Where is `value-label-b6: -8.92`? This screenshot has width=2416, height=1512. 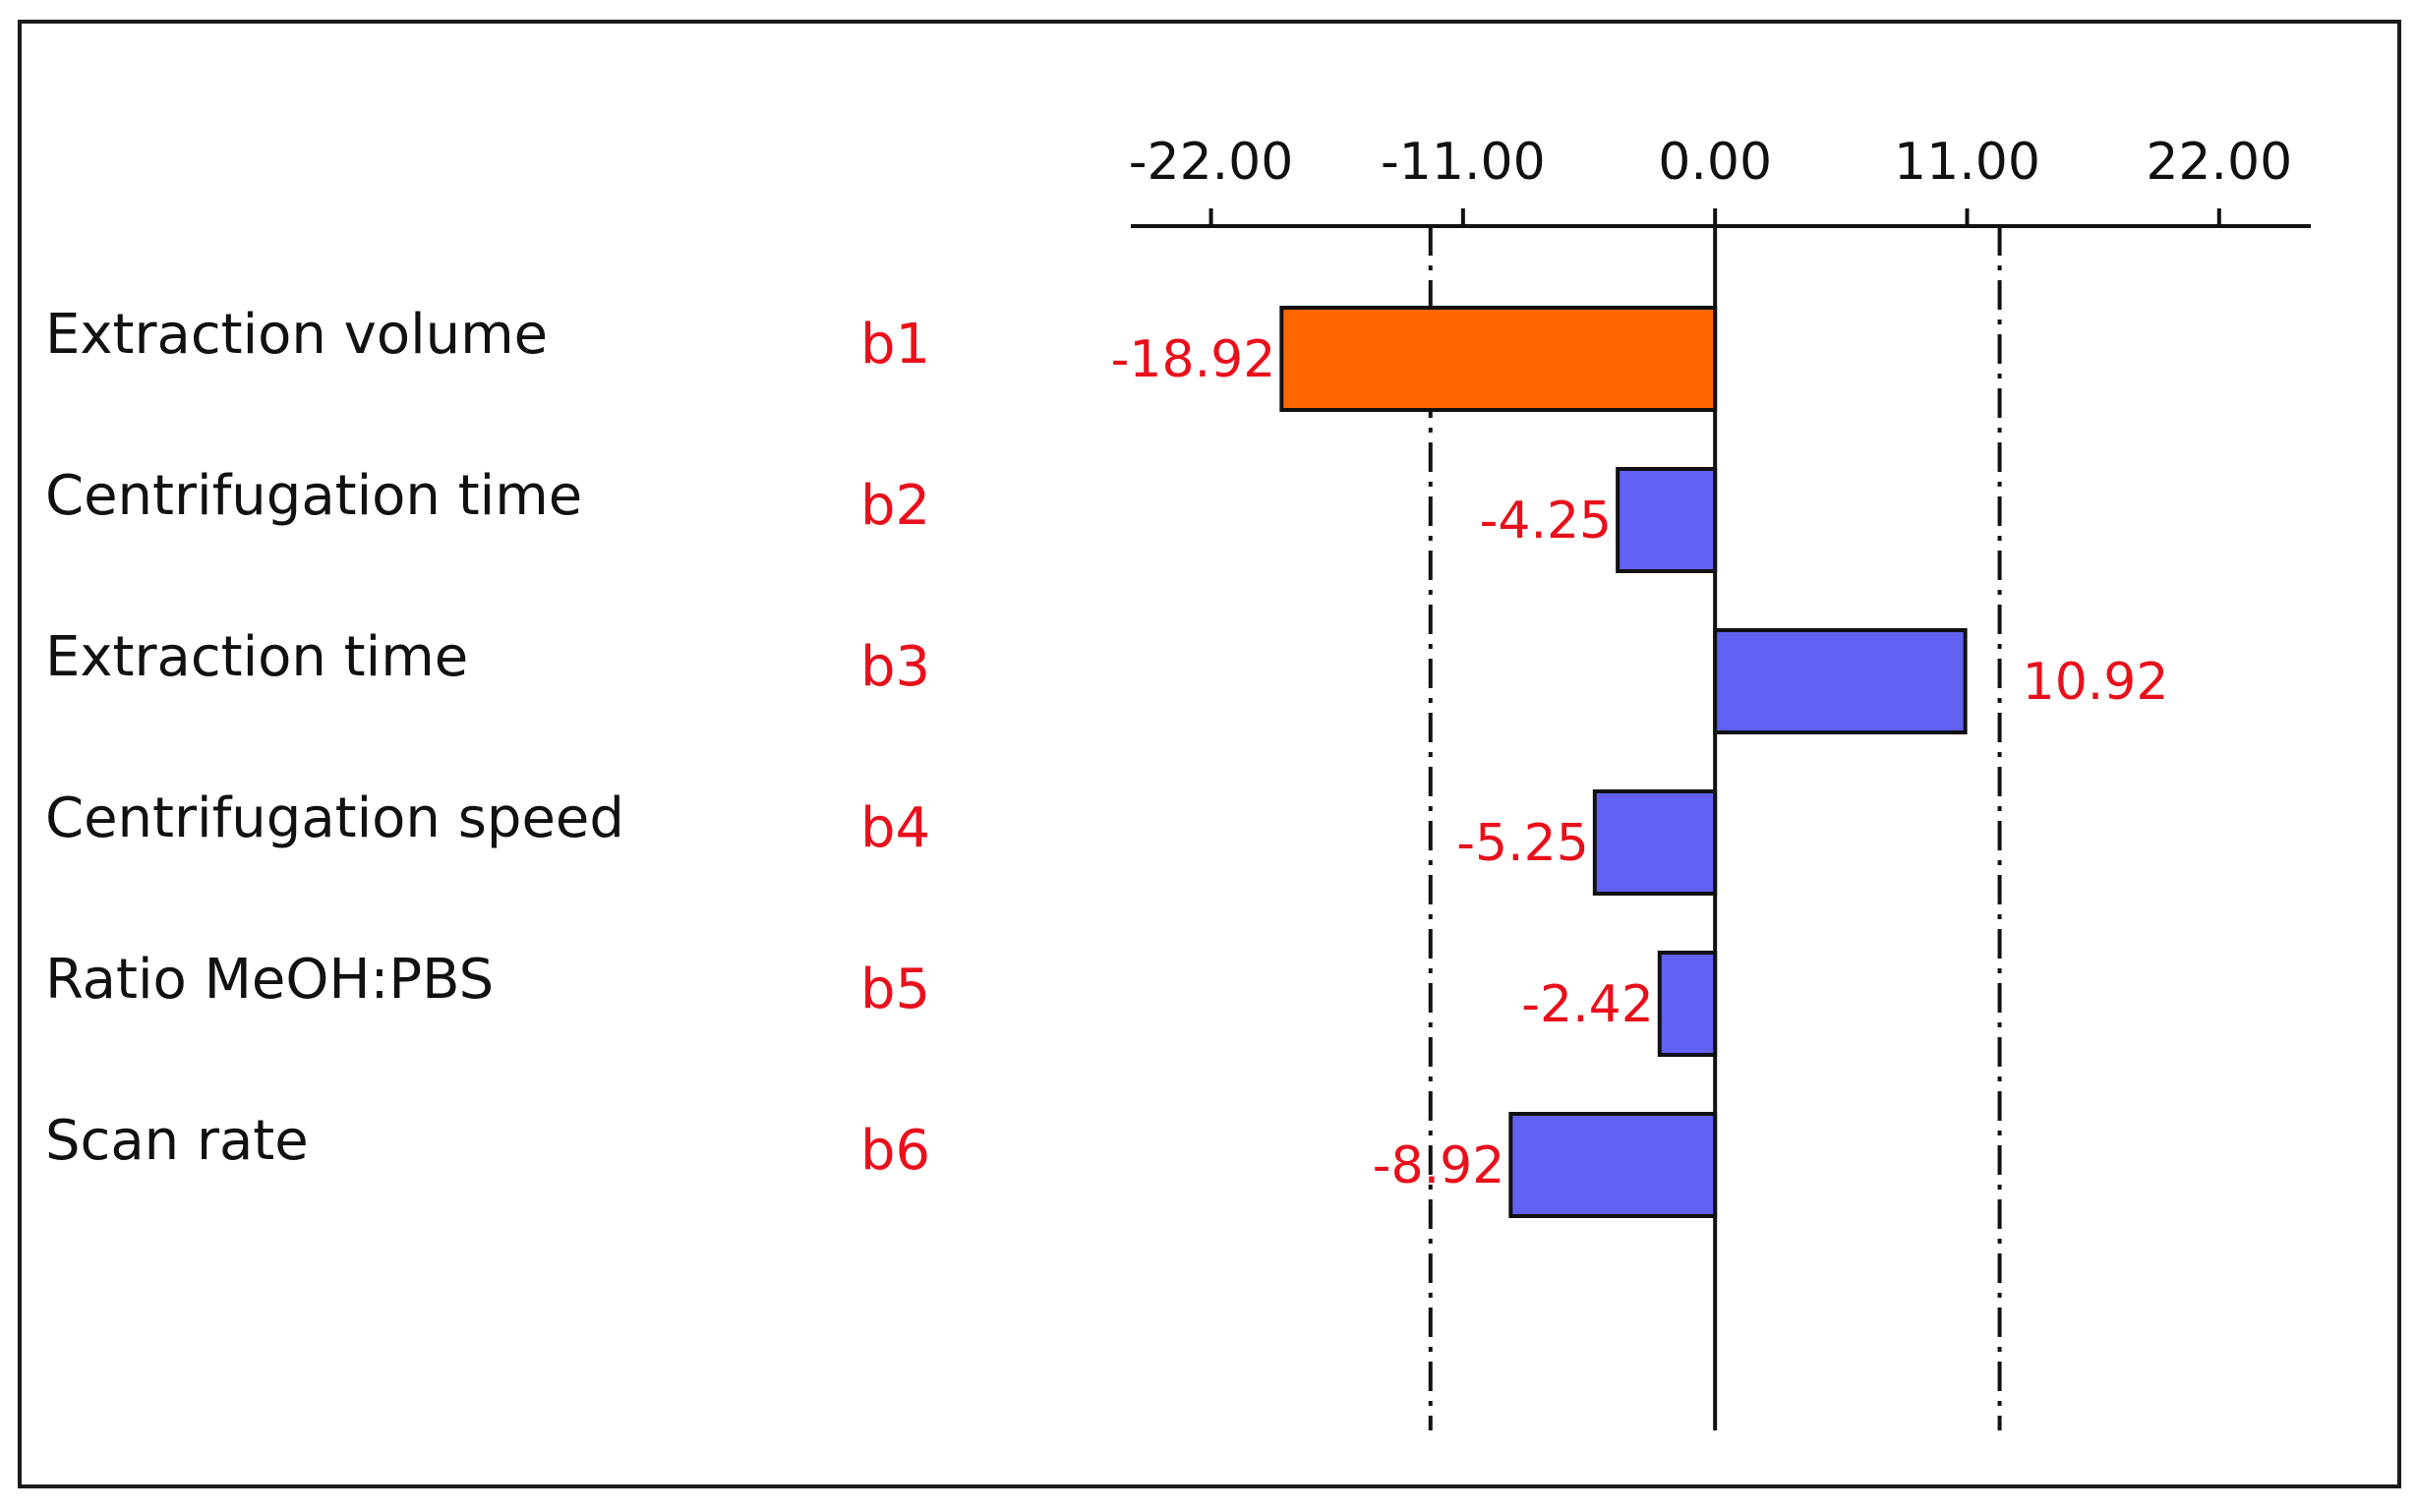
value-label-b6: -8.92 is located at coordinates (1439, 1165).